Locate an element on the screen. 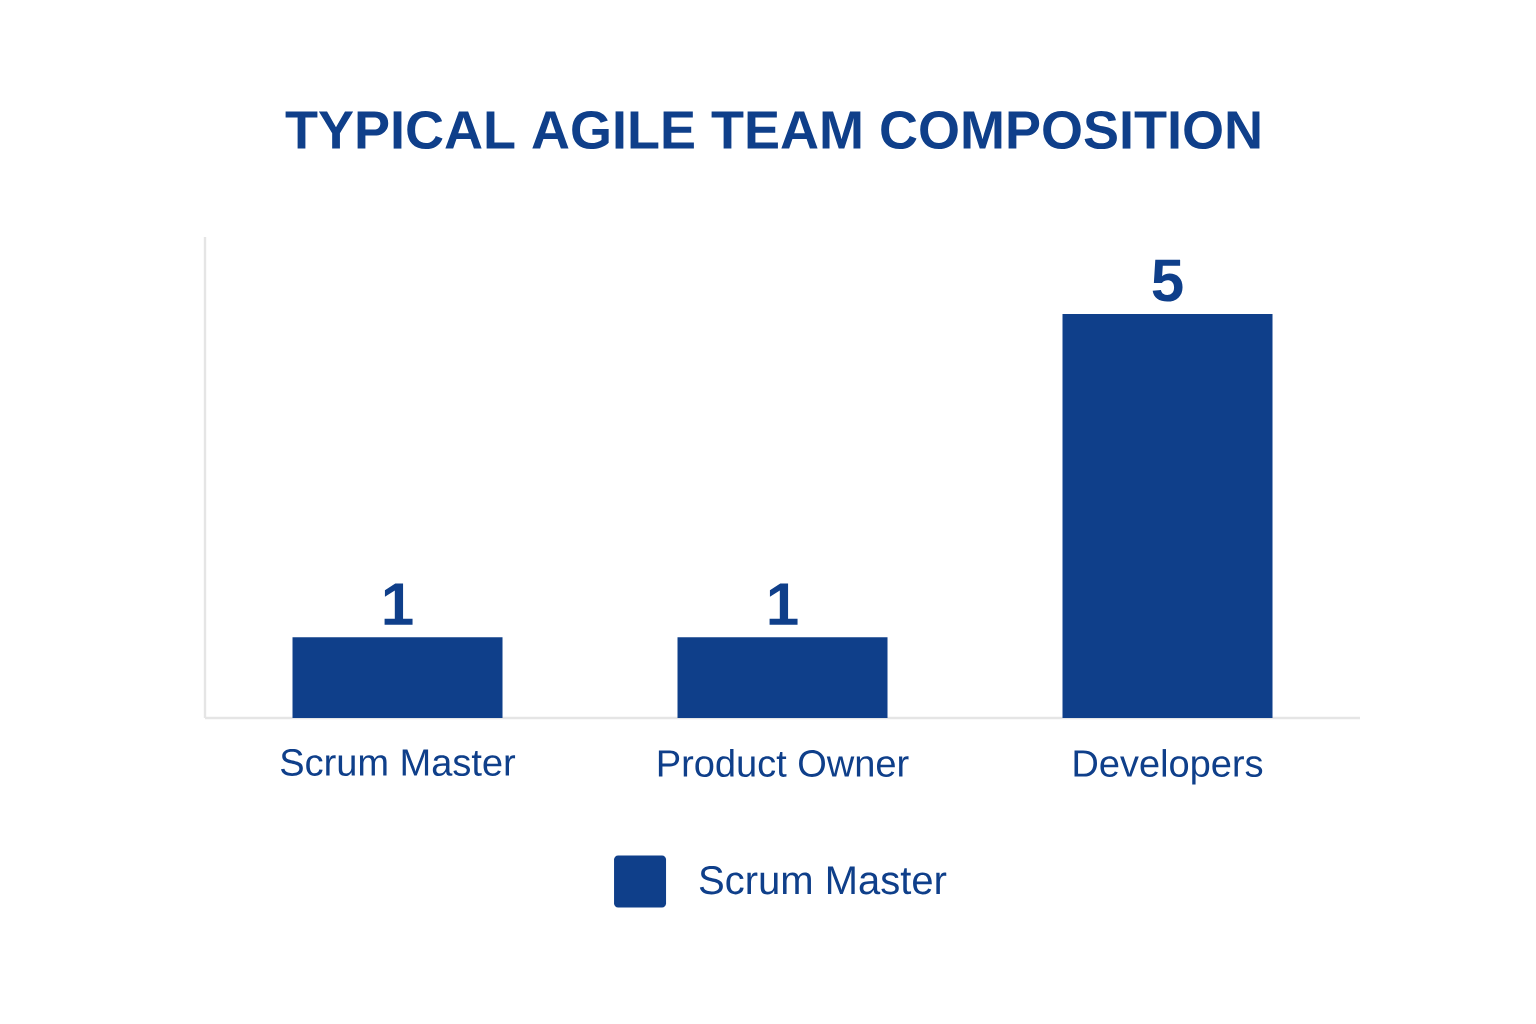 This screenshot has width=1536, height=1024. x-tick-label: Scrum Master is located at coordinates (398, 762).